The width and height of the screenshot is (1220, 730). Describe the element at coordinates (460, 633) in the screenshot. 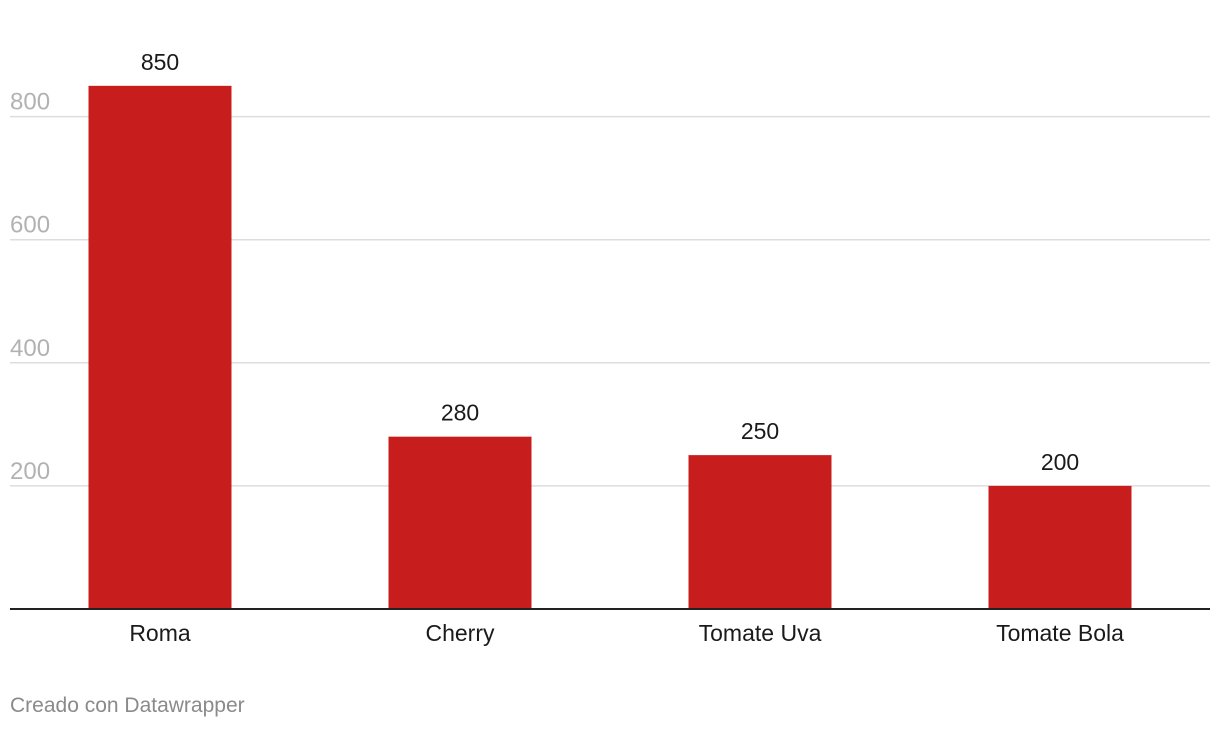

I see `x-tick-label: Cherry` at that location.